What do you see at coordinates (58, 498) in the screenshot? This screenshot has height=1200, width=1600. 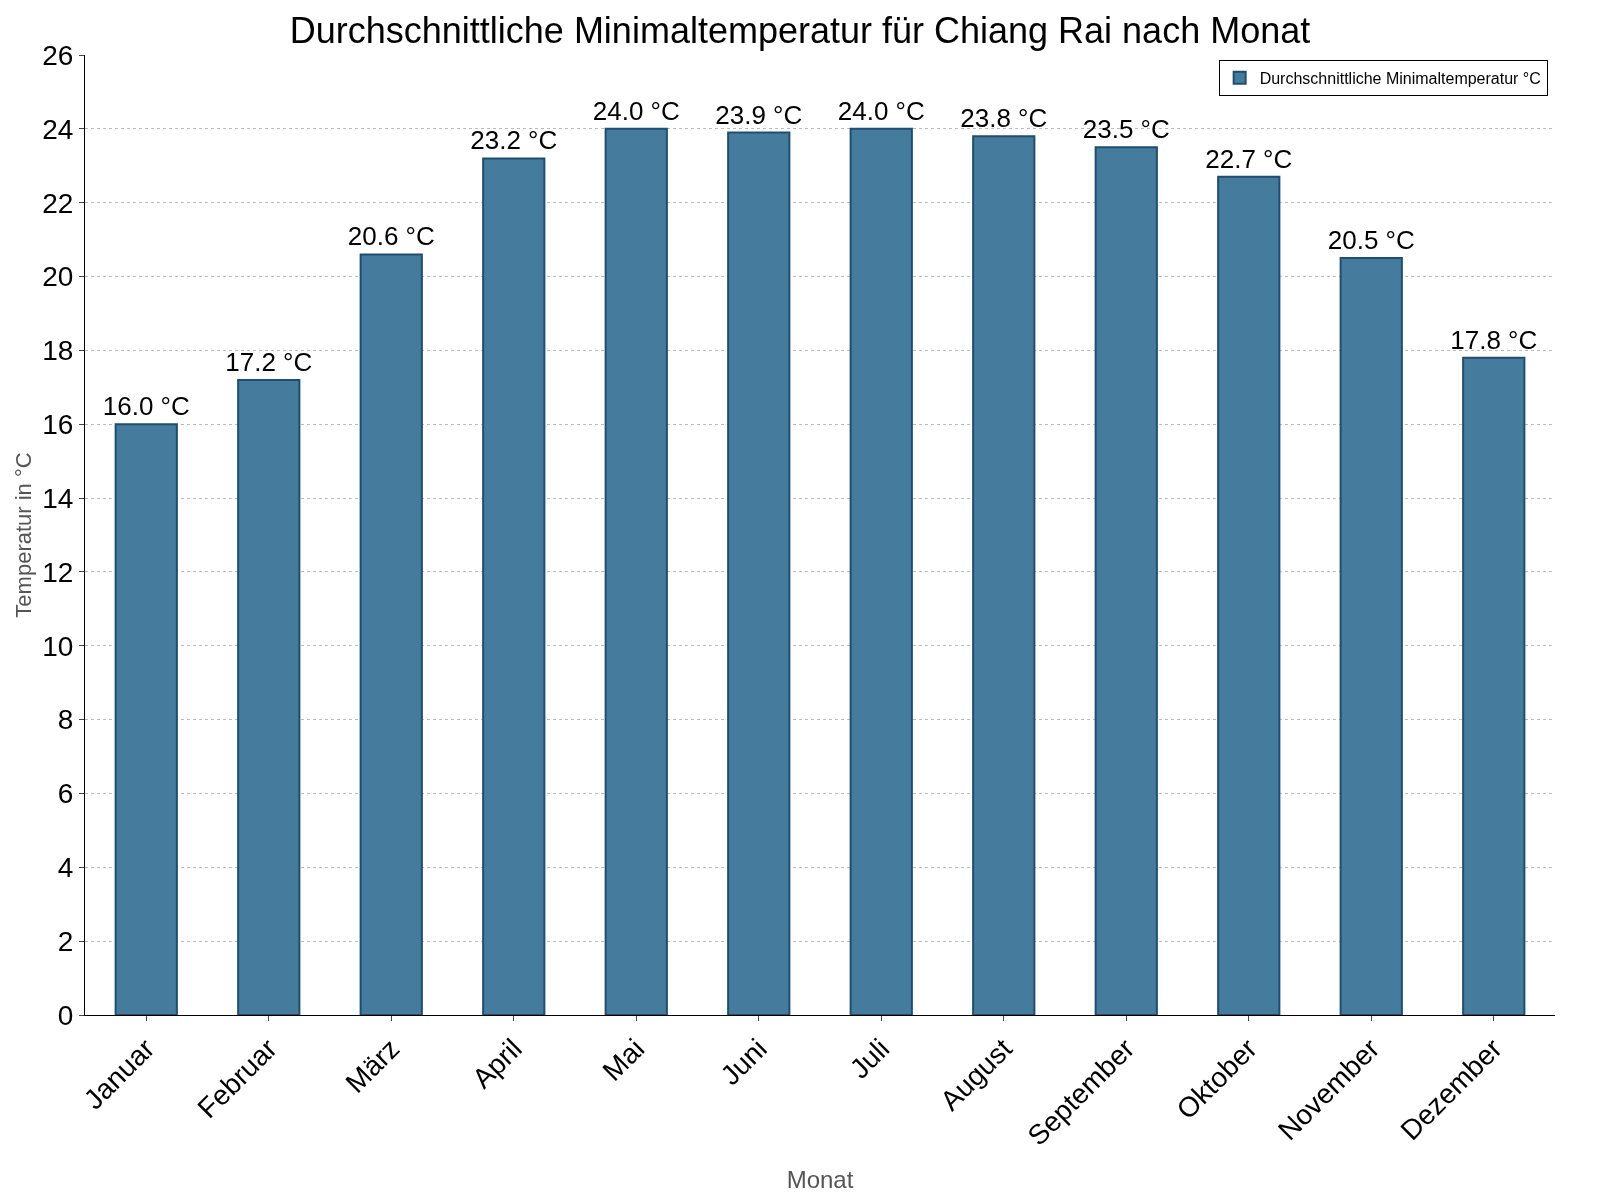 I see `y-tick-label: 14` at bounding box center [58, 498].